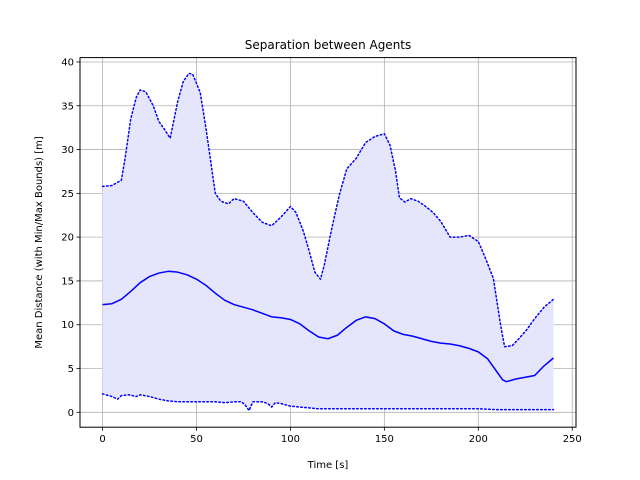 The image size is (640, 480). Describe the element at coordinates (328, 45) in the screenshot. I see `chart-title: Separation between Agents` at that location.